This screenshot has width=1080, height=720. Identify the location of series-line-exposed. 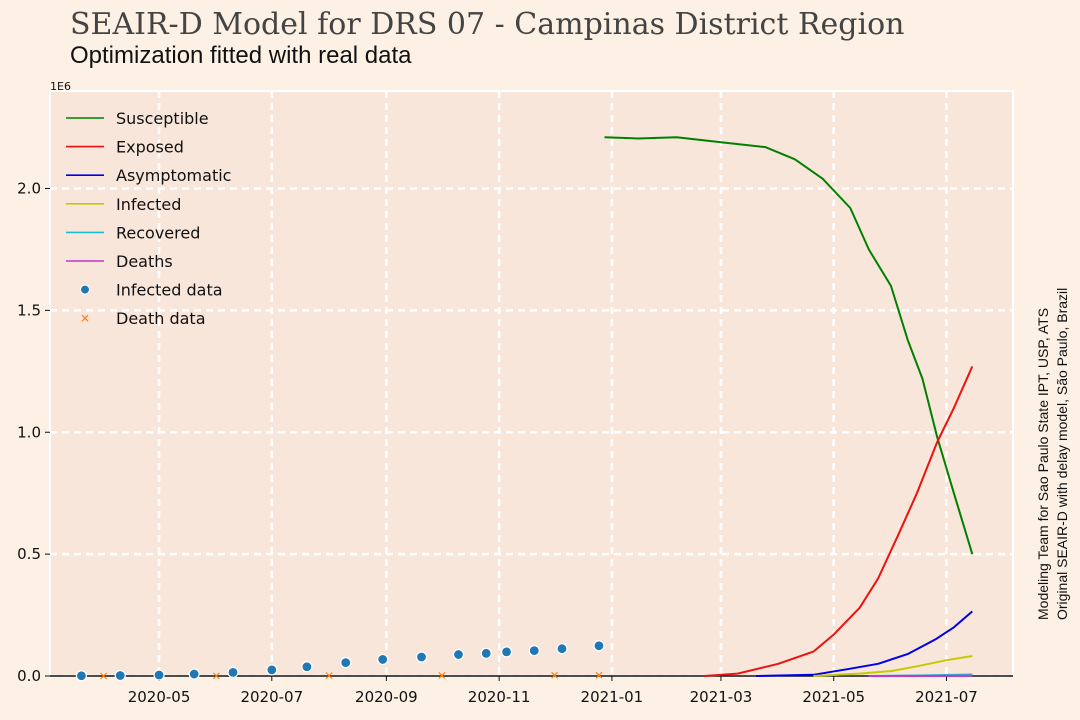
(839, 521).